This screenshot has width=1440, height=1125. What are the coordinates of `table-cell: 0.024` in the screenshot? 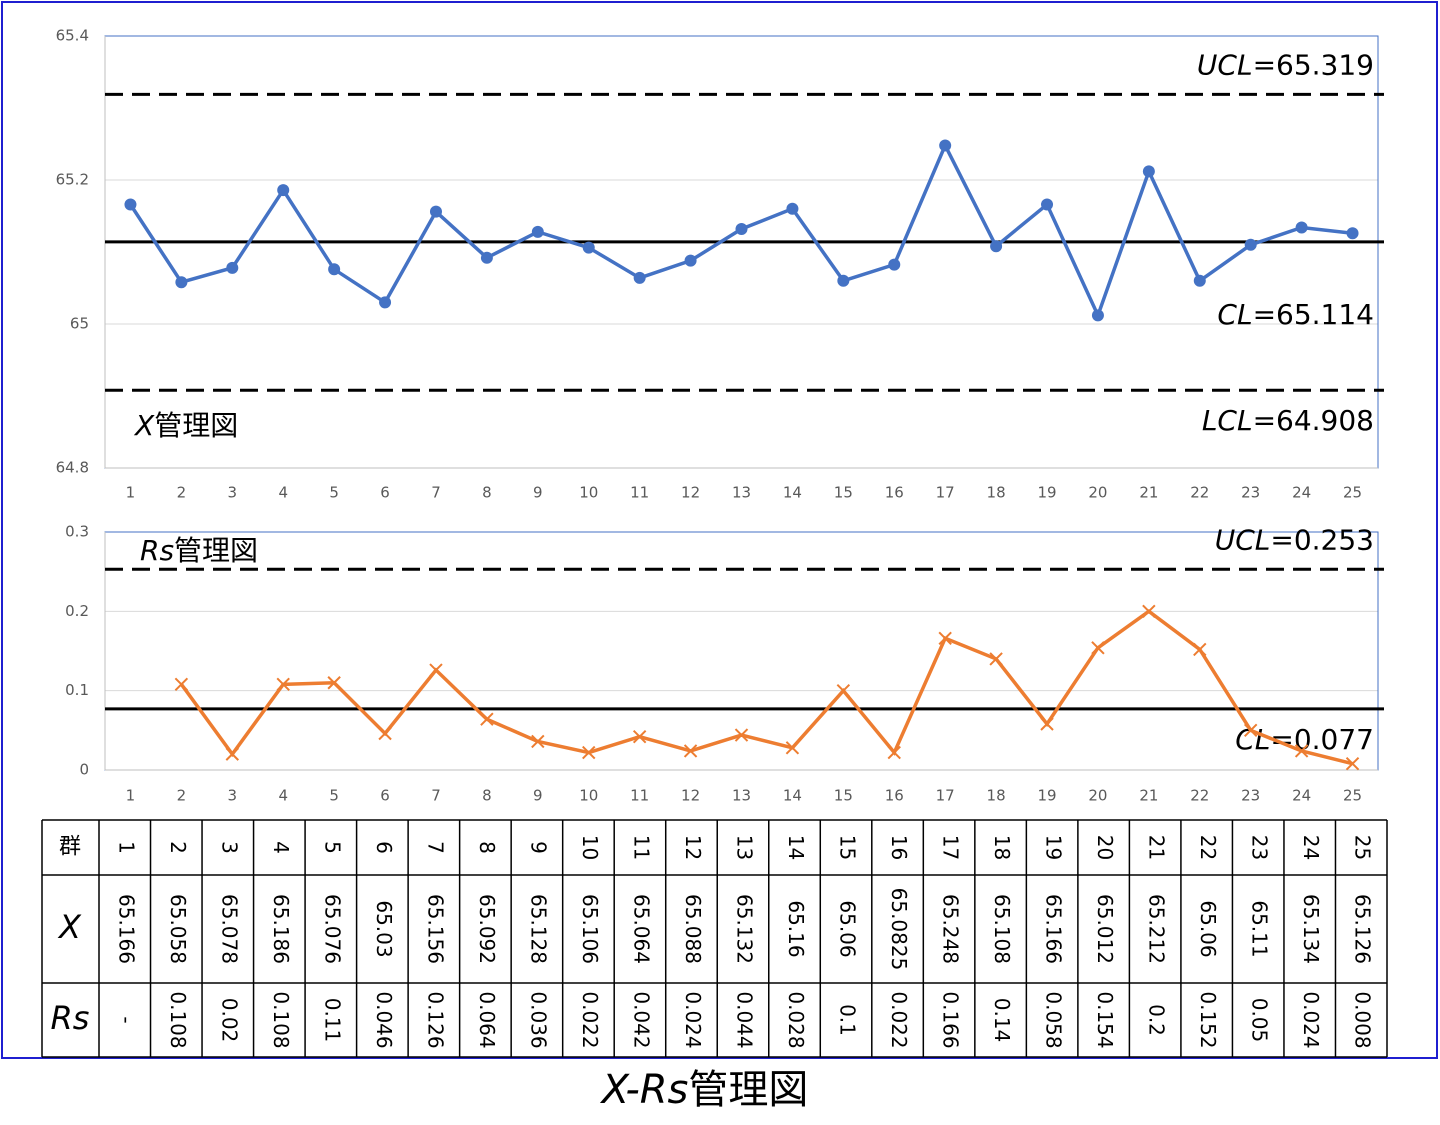 It's located at (693, 1019).